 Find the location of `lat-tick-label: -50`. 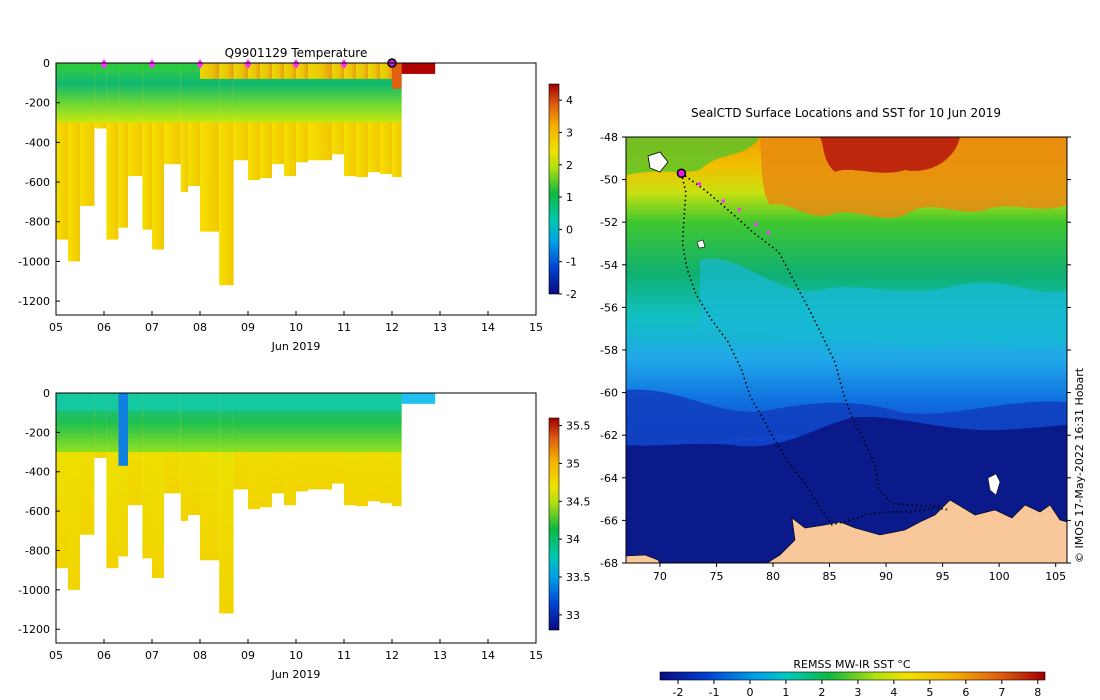

lat-tick-label: -50 is located at coordinates (609, 180).